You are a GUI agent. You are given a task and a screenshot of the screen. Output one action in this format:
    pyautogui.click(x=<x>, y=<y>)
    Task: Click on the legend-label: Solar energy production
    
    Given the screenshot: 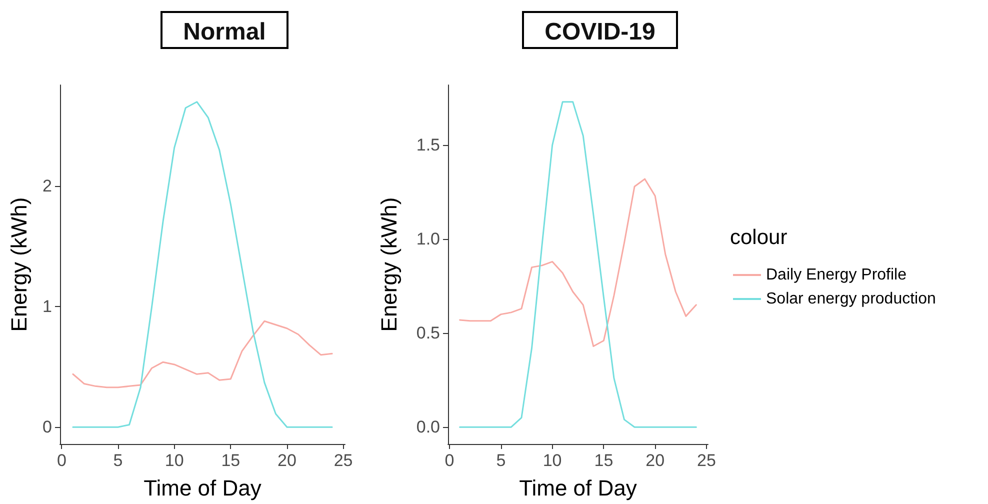 What is the action you would take?
    pyautogui.click(x=851, y=299)
    